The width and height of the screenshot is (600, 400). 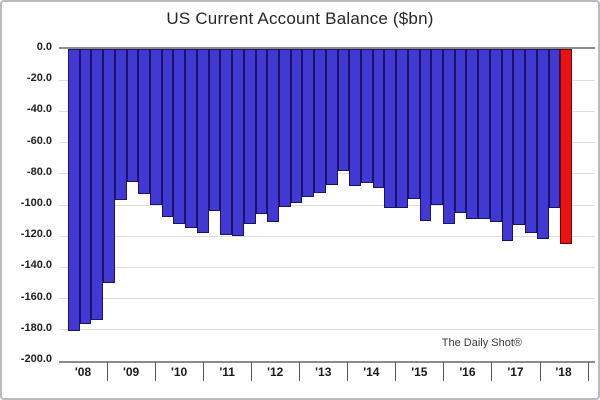 I want to click on x-year-label: '13, so click(x=323, y=372).